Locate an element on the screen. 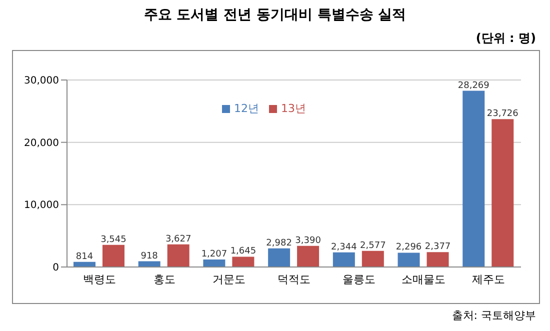  data-label: 1,645 is located at coordinates (243, 251).